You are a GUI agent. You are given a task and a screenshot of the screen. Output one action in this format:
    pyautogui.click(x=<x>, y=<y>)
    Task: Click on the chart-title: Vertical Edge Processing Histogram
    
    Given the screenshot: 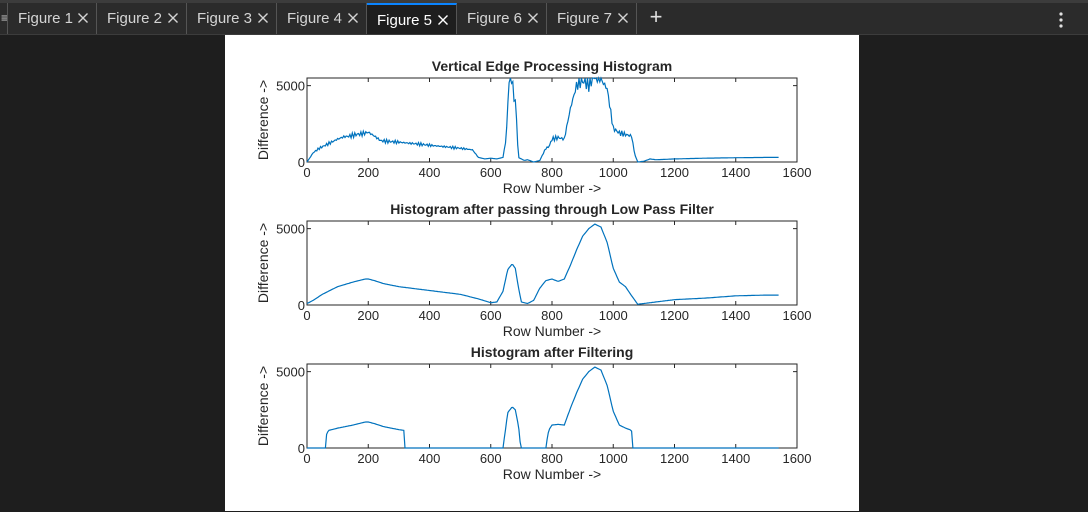 What is the action you would take?
    pyautogui.click(x=552, y=66)
    